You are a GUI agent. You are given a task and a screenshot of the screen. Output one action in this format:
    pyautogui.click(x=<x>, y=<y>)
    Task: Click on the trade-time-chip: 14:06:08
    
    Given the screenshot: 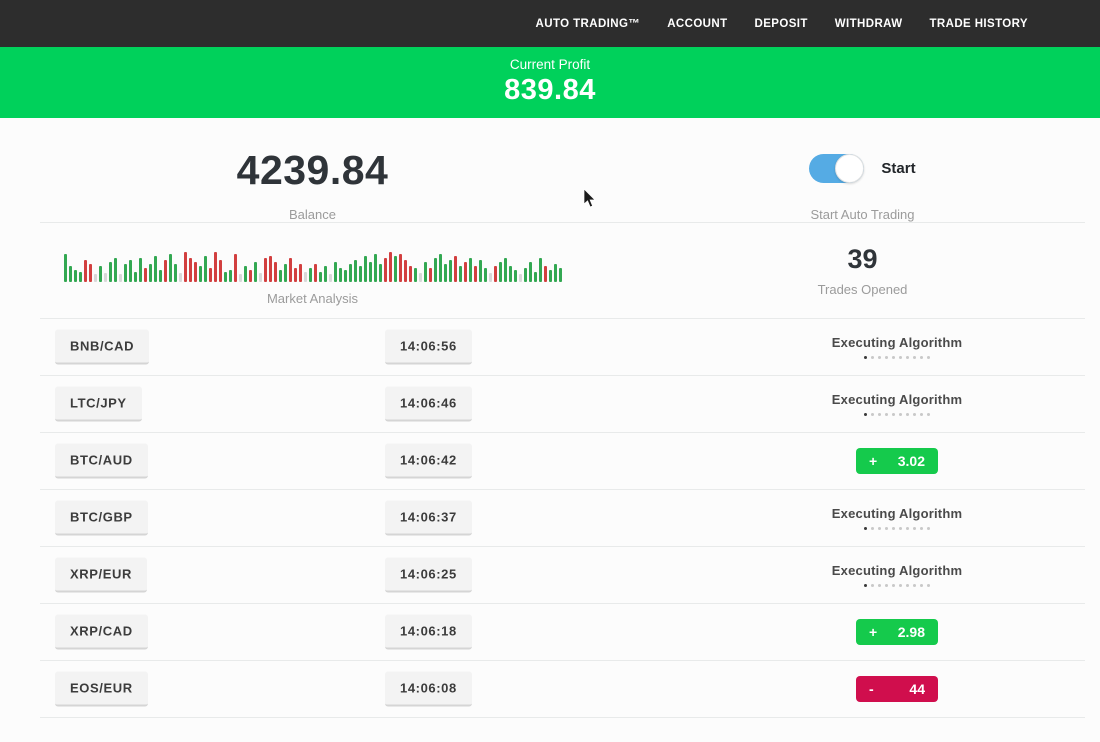 What is the action you would take?
    pyautogui.click(x=428, y=689)
    